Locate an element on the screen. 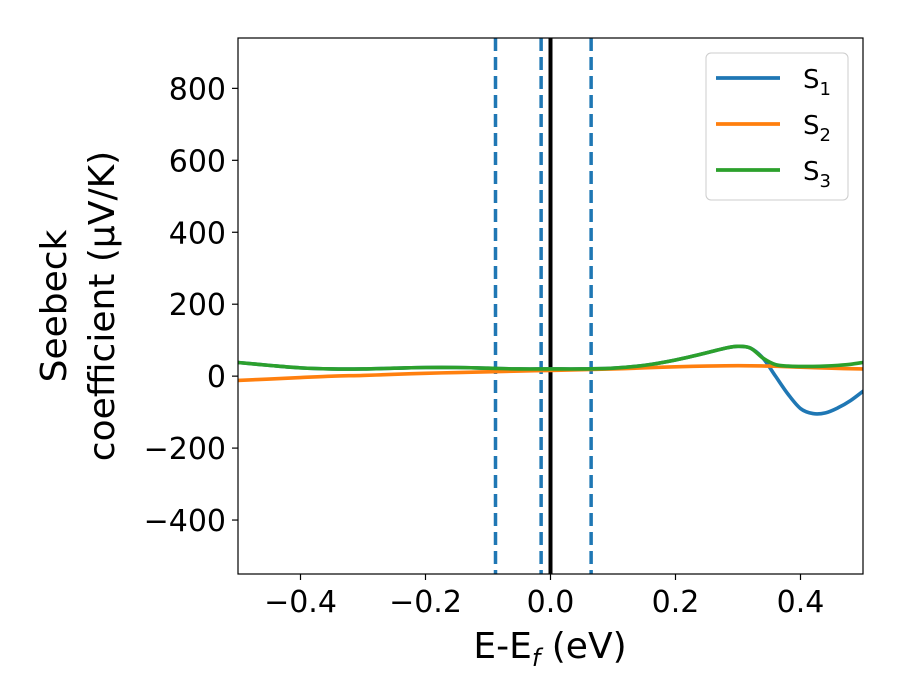  y-tick-label: −400 is located at coordinates (185, 521).